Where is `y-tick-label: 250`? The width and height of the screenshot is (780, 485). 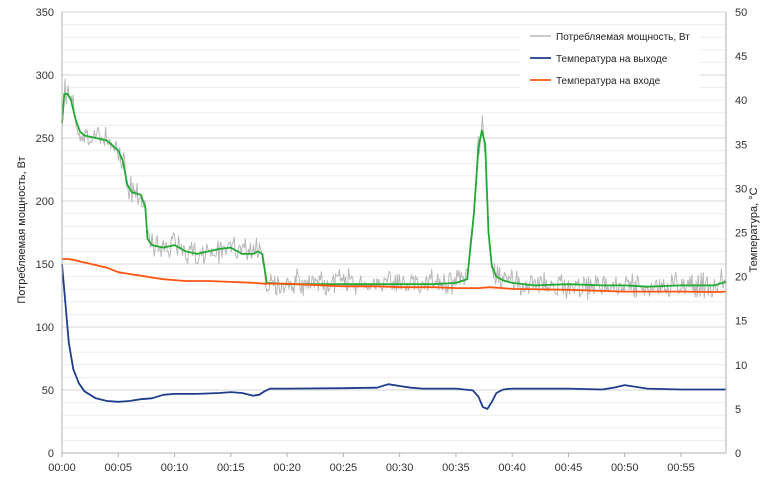
y-tick-label: 250 is located at coordinates (45, 139).